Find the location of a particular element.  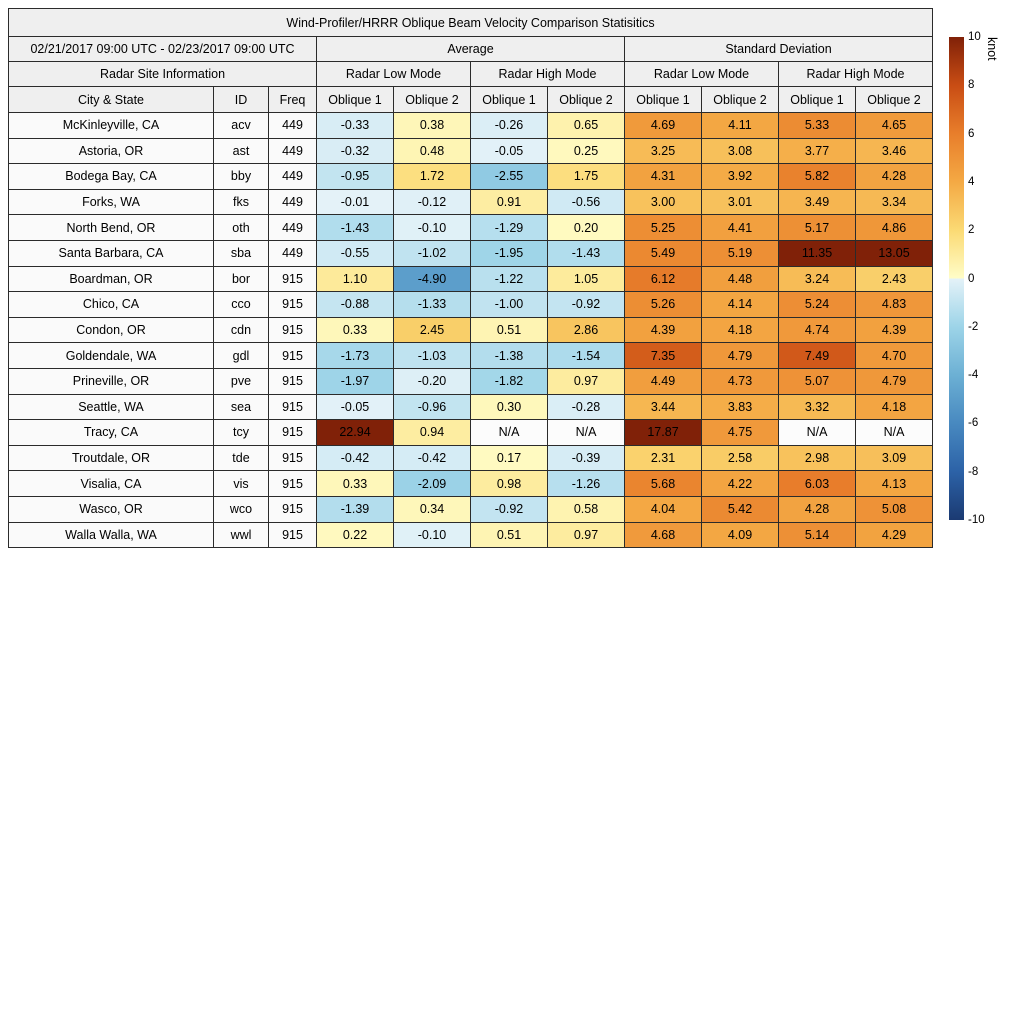

value-cell: 3.01 is located at coordinates (740, 202).